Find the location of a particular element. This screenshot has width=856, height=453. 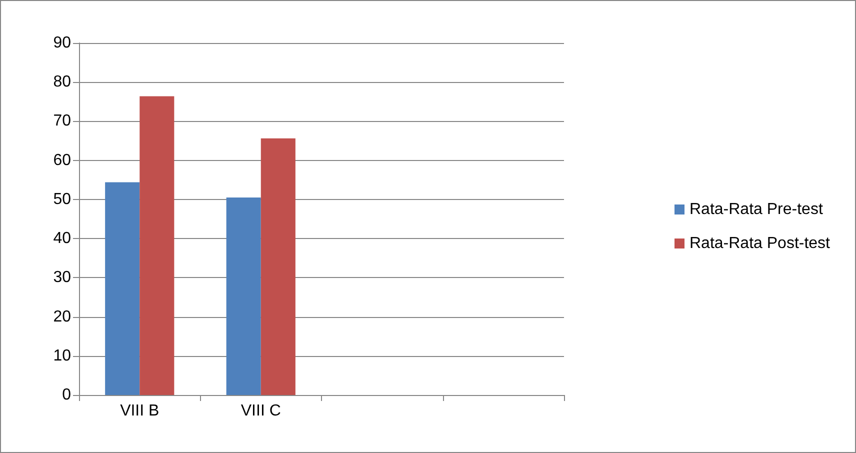

y-tick-label: 10 is located at coordinates (62, 355).